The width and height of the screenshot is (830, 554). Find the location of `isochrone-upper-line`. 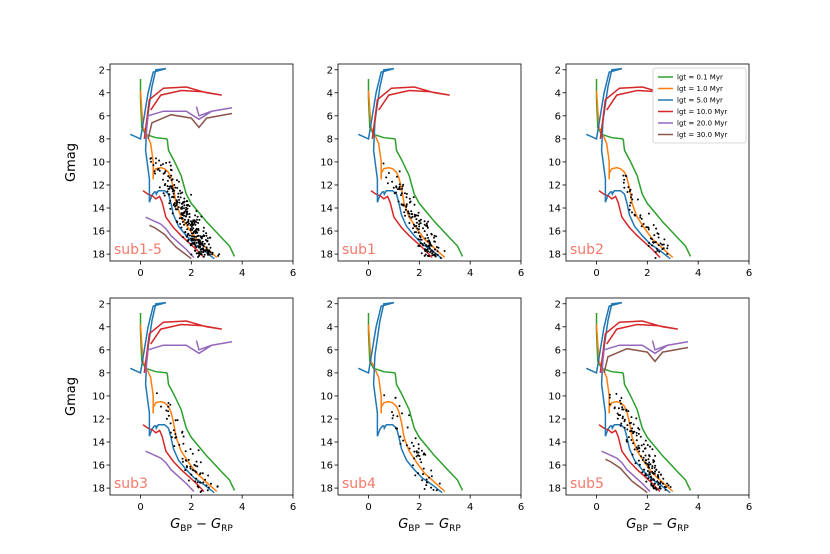

isochrone-upper-line is located at coordinates (604, 135).